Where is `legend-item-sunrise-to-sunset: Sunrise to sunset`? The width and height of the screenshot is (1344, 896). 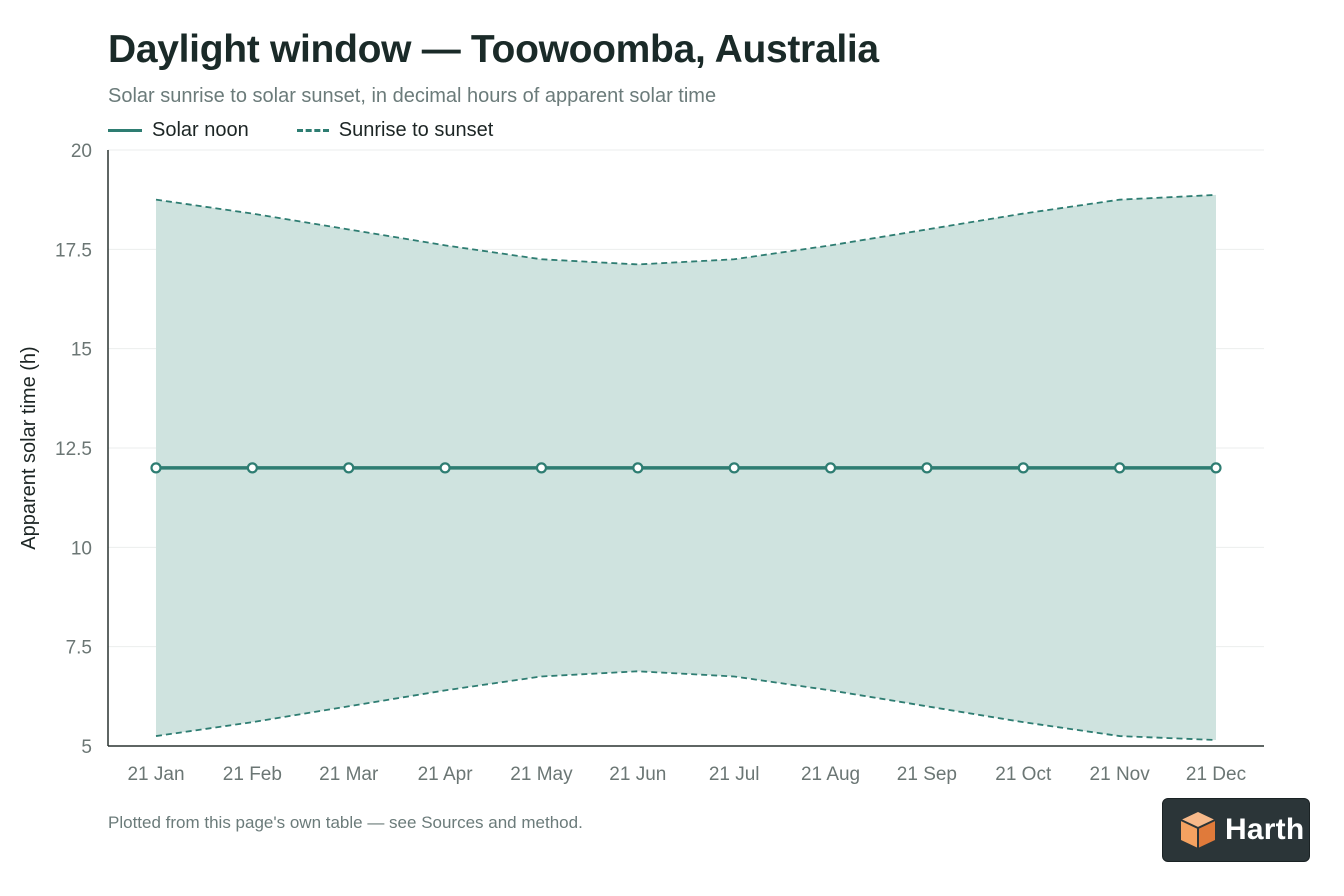
legend-item-sunrise-to-sunset: Sunrise to sunset is located at coordinates (395, 130).